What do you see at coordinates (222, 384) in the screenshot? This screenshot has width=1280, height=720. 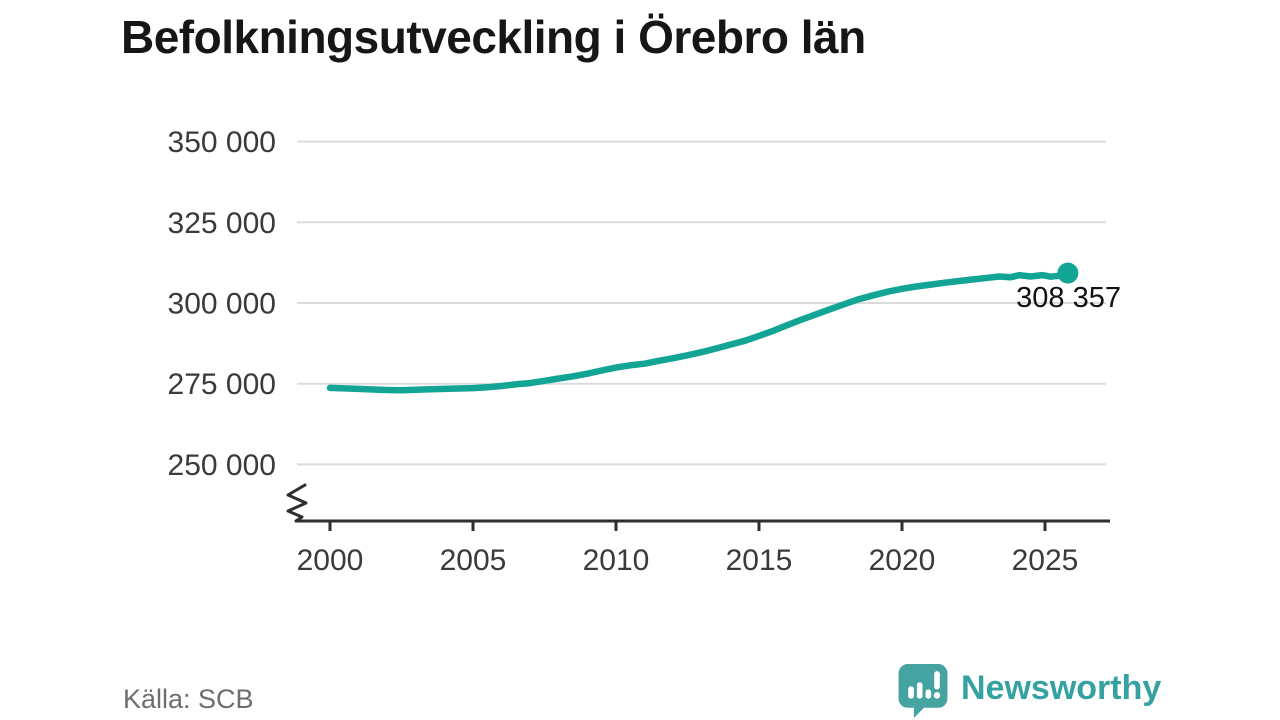 I see `y-tick-label: 275 000` at bounding box center [222, 384].